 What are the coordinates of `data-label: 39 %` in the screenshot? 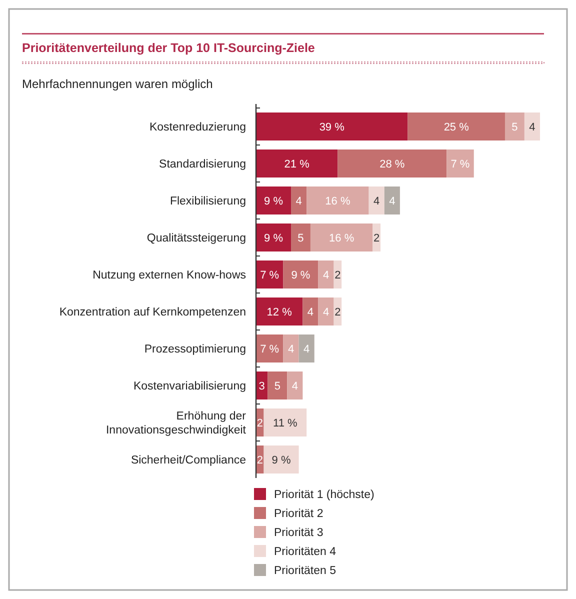 It's located at (332, 127).